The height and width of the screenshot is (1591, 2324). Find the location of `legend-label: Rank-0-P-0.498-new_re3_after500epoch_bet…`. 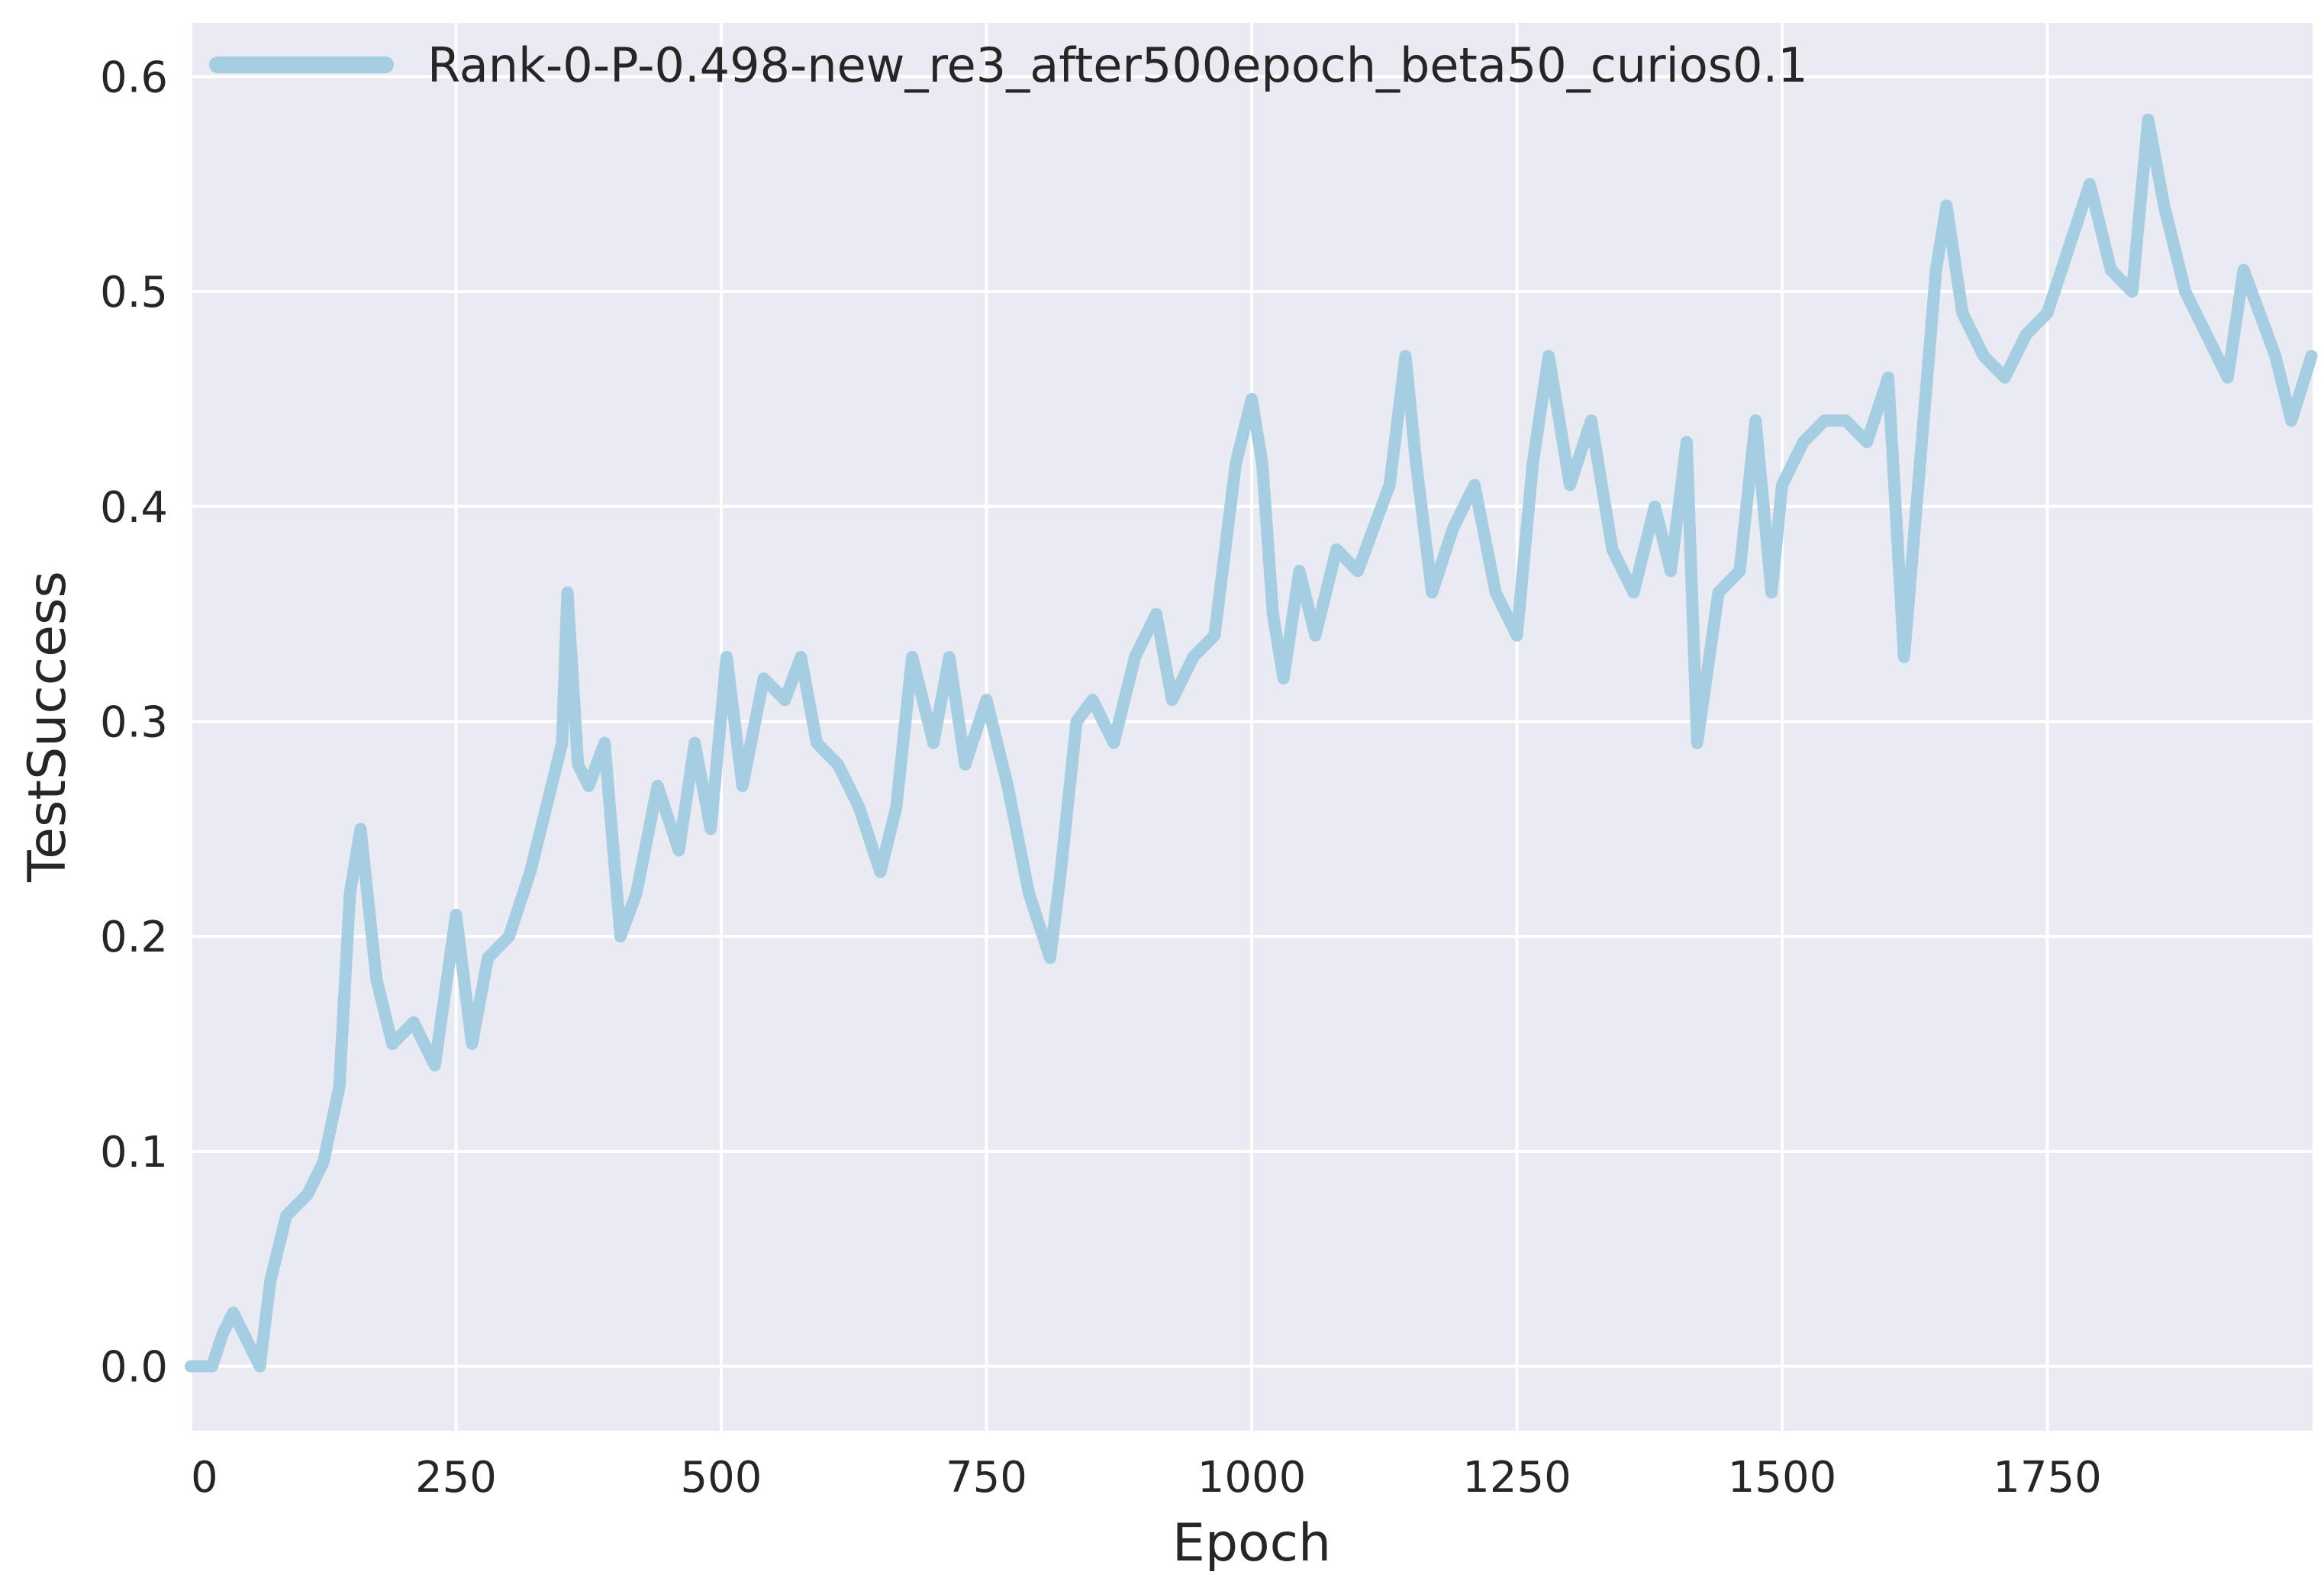

legend-label: Rank-0-P-0.498-new_re3_after500epoch_bet… is located at coordinates (1118, 65).